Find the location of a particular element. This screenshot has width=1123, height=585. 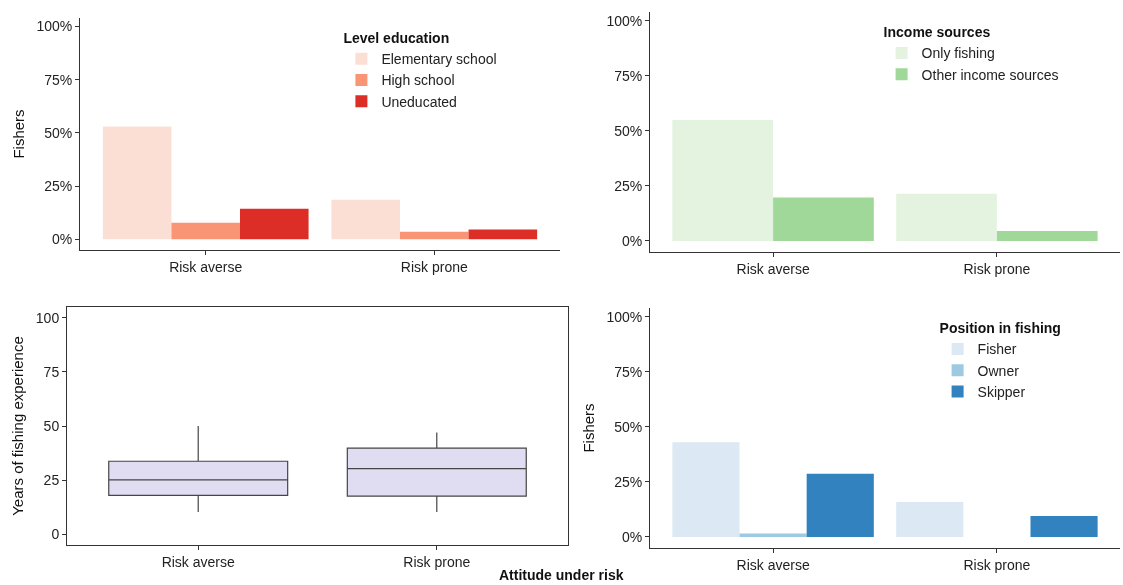

legend-label: Other income sources is located at coordinates (990, 74).